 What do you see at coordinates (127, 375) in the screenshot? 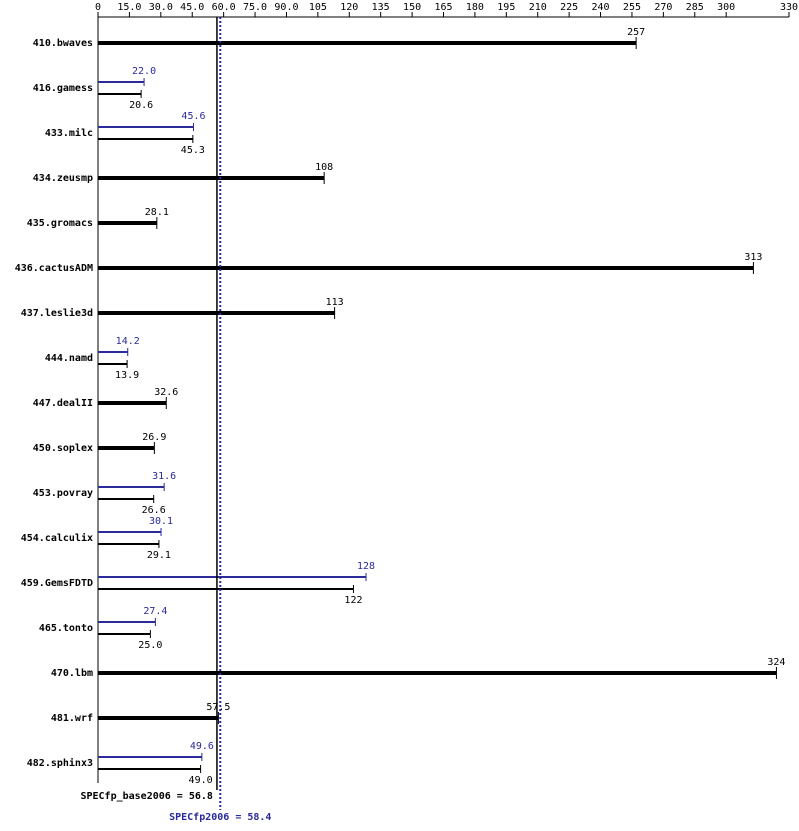
I see `value-label: 13.9` at bounding box center [127, 375].